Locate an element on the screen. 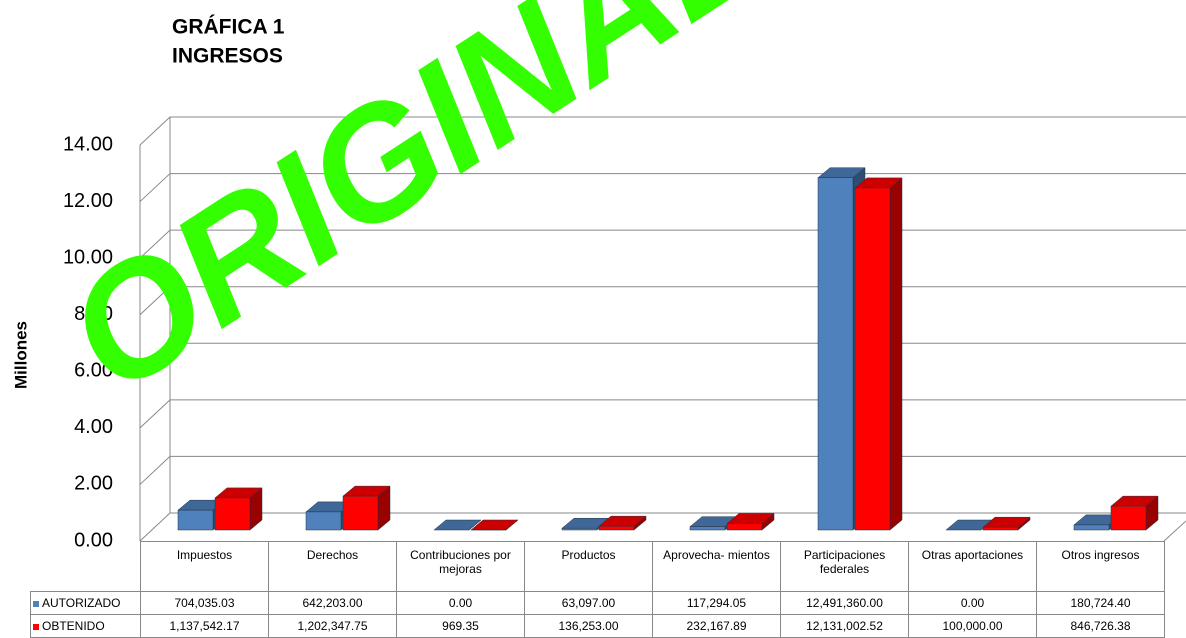 This screenshot has width=1186, height=638. data-label: 180,724.40 is located at coordinates (1101, 603).